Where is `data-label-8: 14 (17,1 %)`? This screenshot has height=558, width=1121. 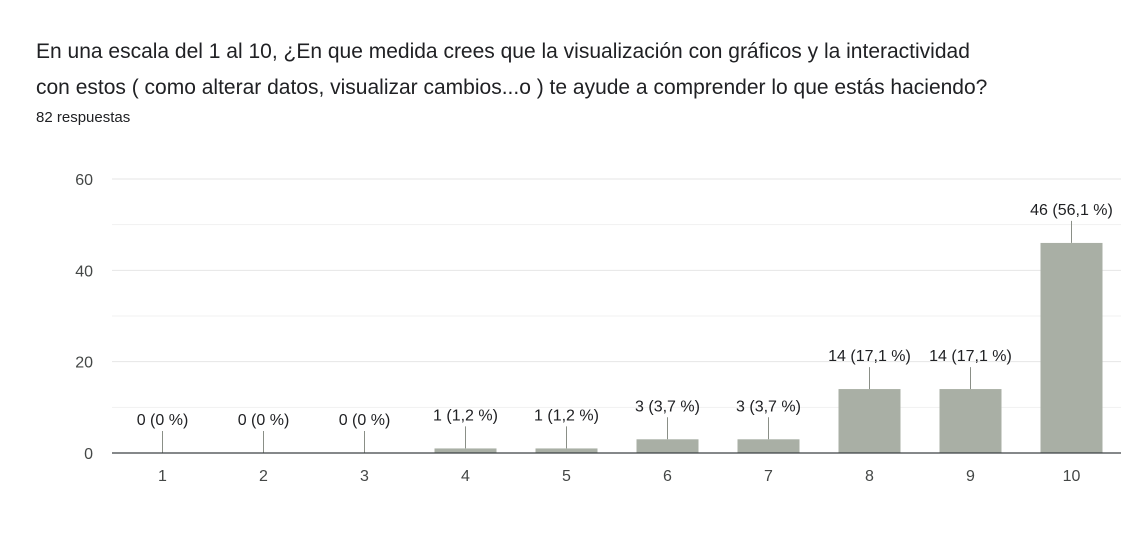 data-label-8: 14 (17,1 %) is located at coordinates (869, 356).